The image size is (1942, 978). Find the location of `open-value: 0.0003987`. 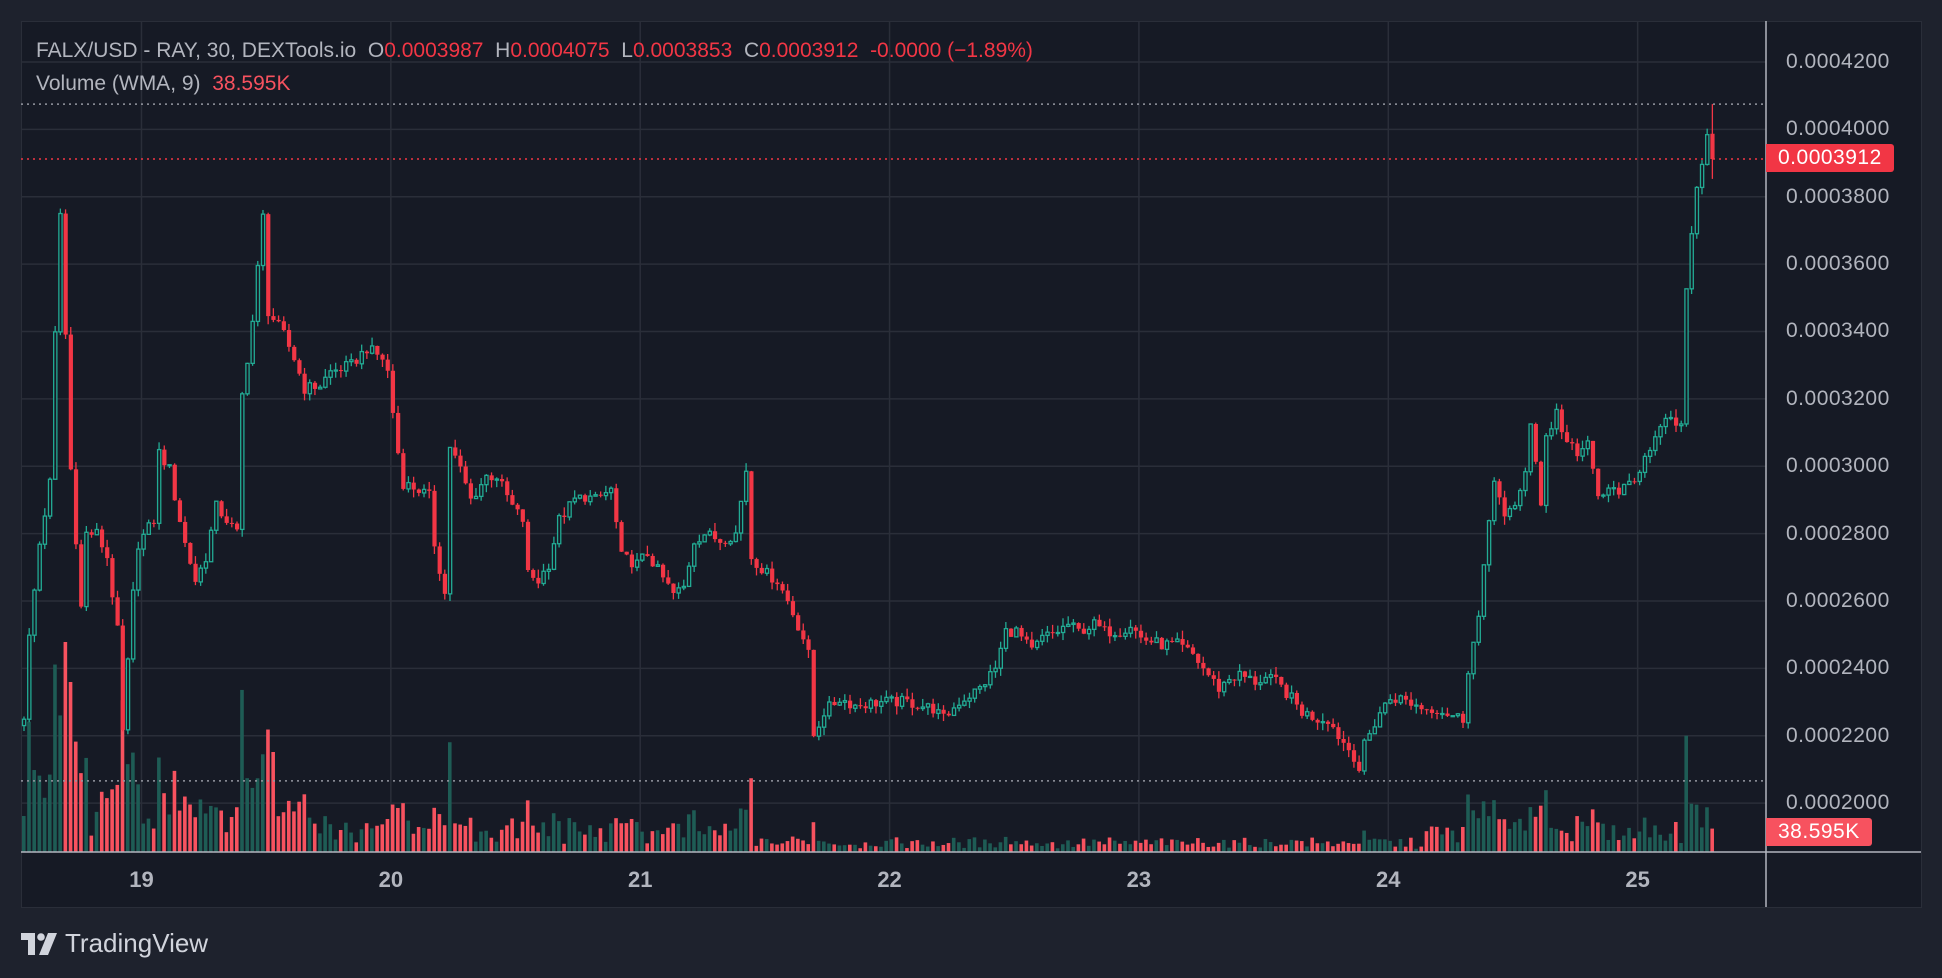

open-value: 0.0003987 is located at coordinates (434, 50).